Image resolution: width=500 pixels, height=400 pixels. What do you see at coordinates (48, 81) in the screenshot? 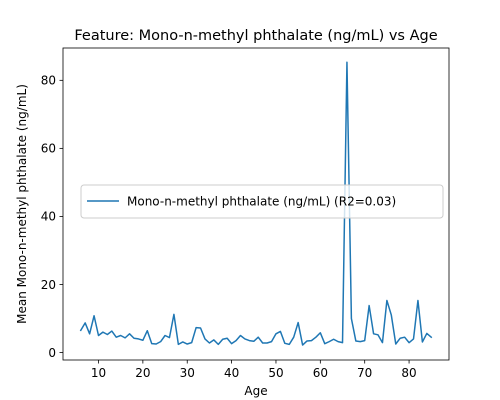
I see `y-tick-label: 80` at bounding box center [48, 81].